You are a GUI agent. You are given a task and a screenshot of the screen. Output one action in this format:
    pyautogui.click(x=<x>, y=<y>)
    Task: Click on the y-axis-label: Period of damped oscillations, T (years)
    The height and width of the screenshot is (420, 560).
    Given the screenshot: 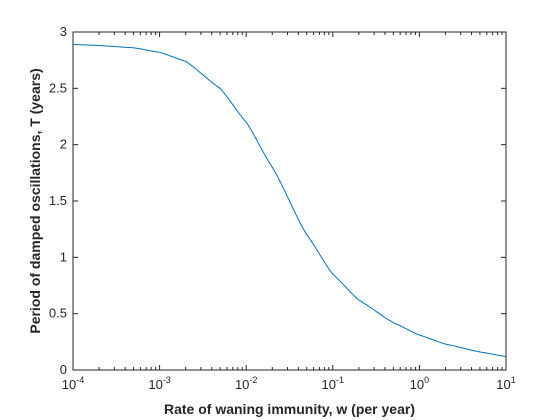 What is the action you would take?
    pyautogui.click(x=35, y=200)
    